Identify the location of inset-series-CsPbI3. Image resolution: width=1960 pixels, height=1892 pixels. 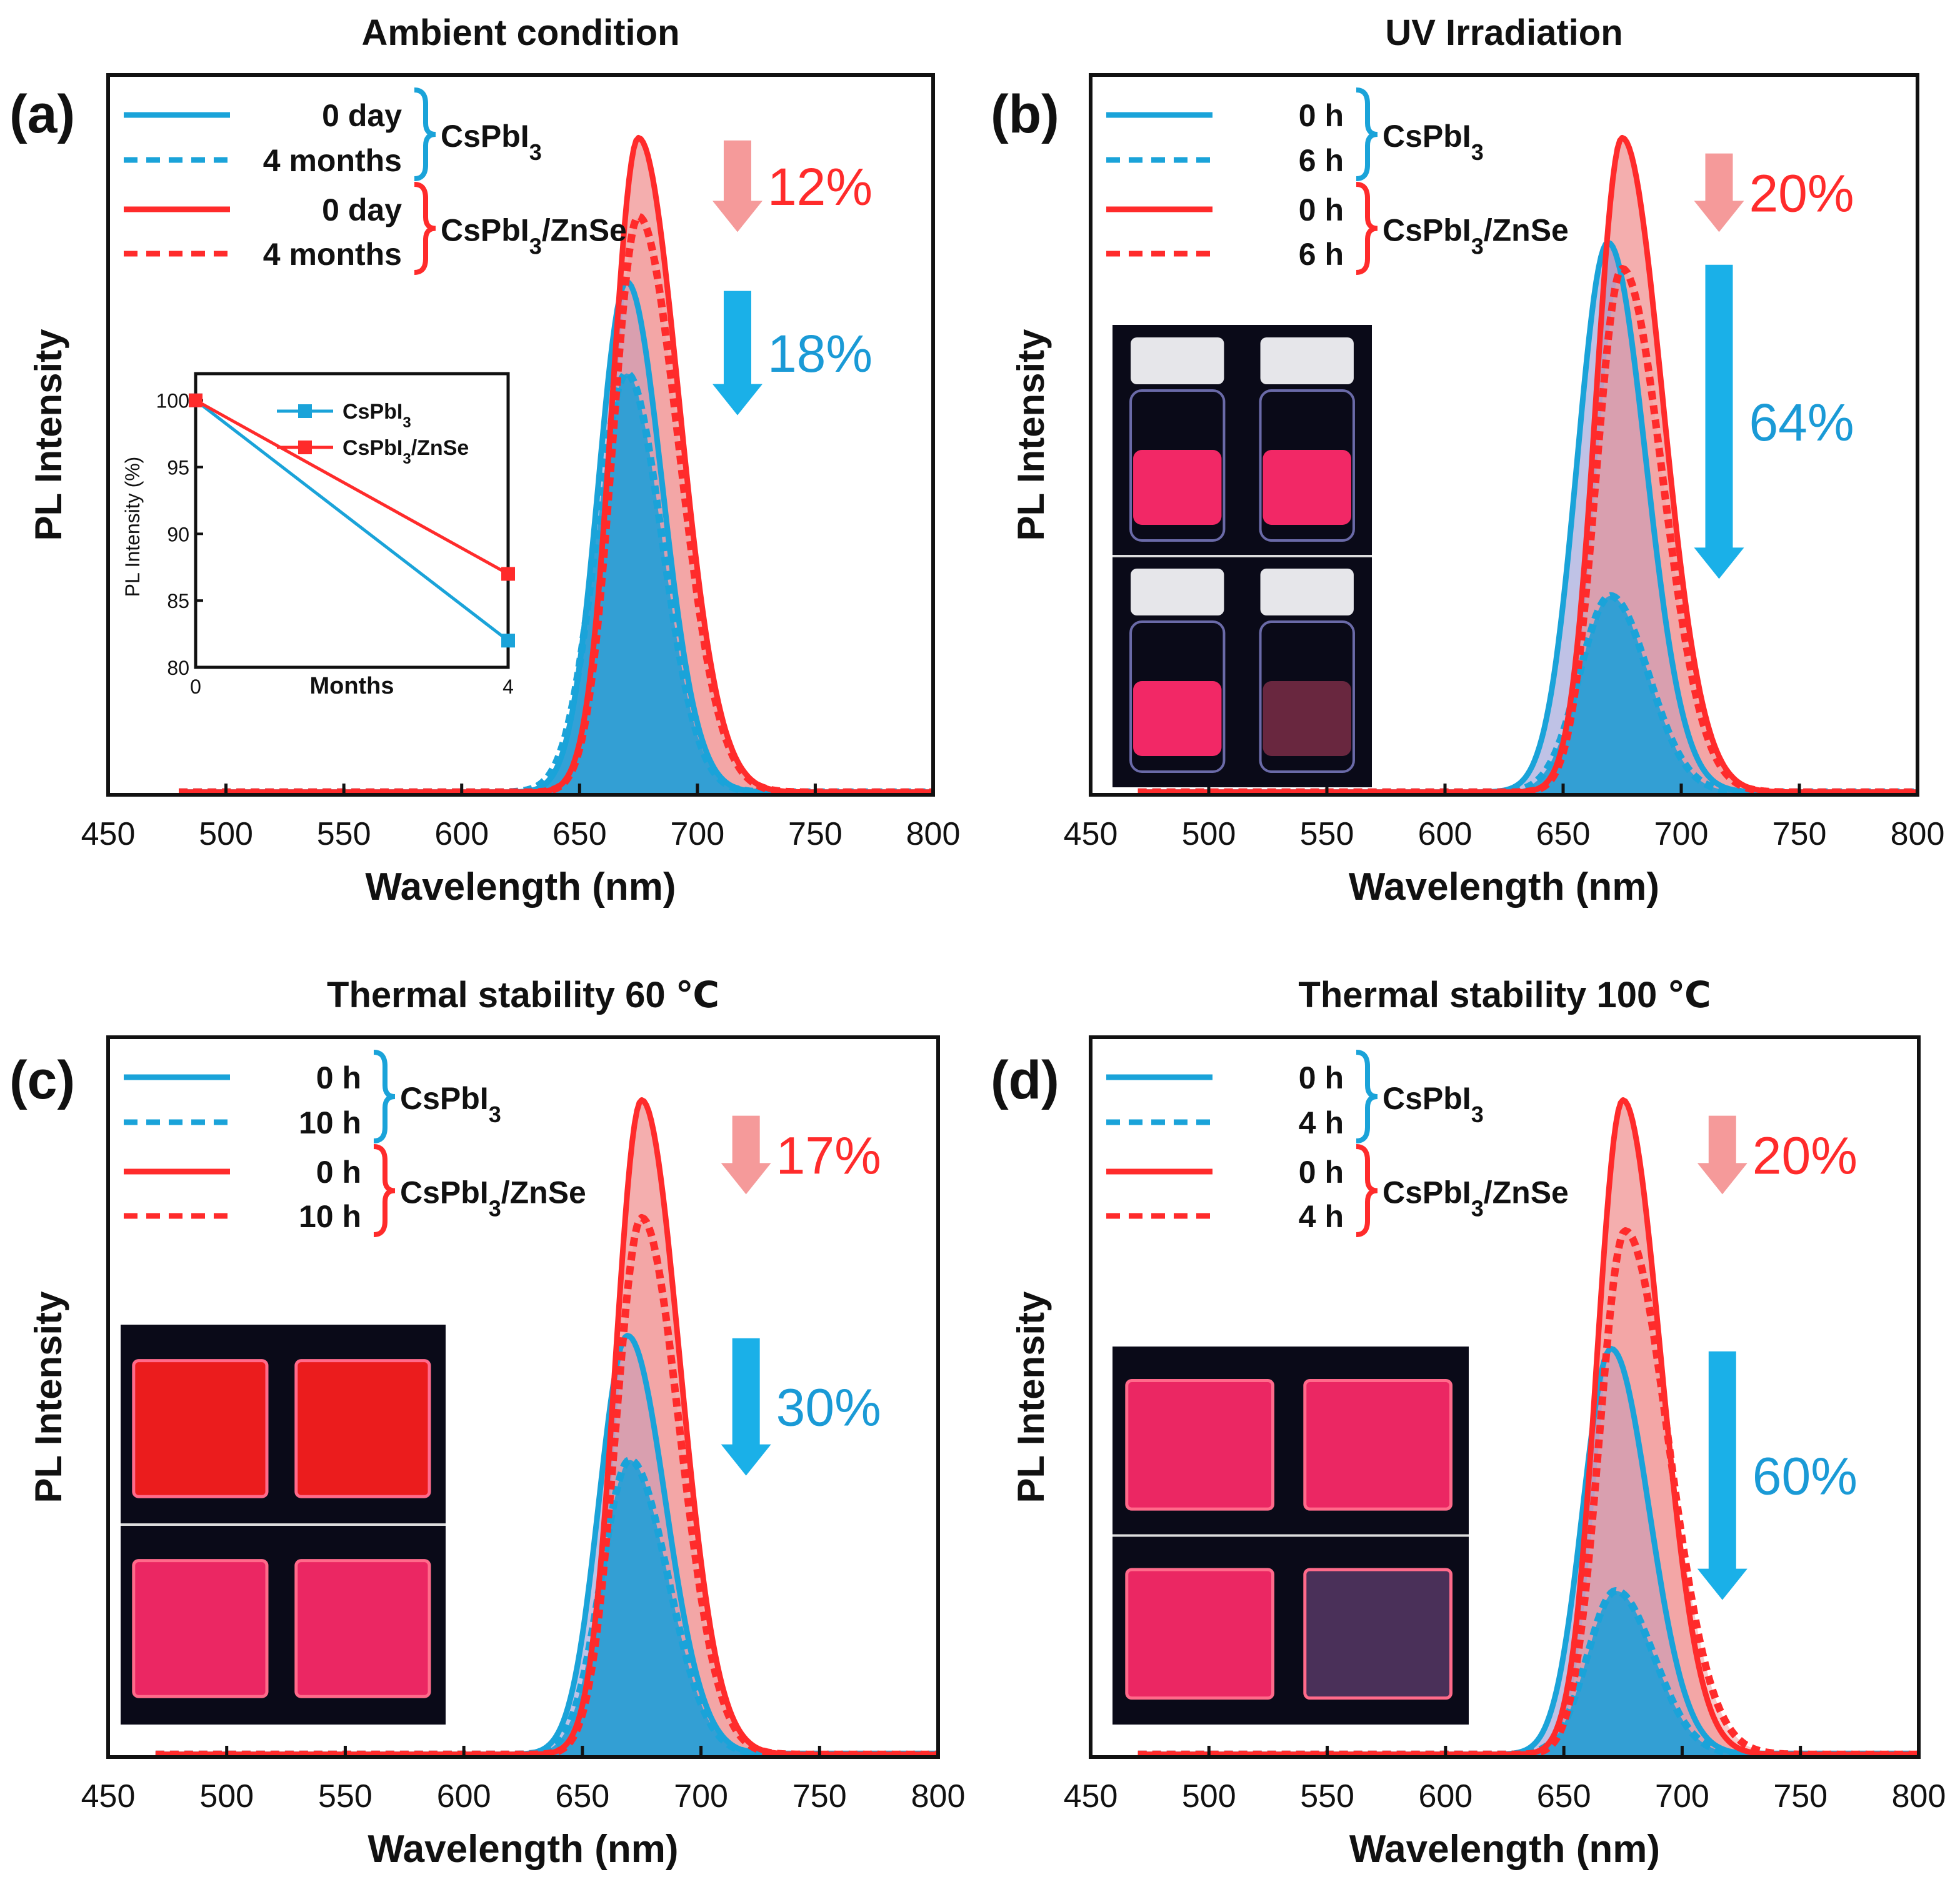
(351, 520).